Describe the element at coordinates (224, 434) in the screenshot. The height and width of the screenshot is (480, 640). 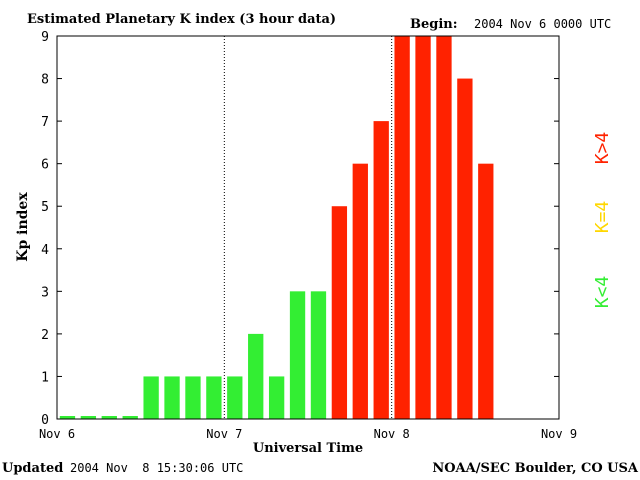
I see `x-tick-label: Nov 7` at that location.